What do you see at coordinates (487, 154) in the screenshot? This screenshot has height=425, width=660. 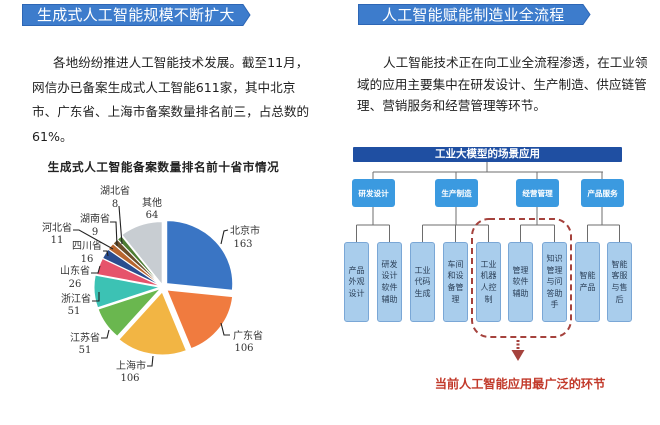 I see `diagram-title: 工业大模型的场景应用` at bounding box center [487, 154].